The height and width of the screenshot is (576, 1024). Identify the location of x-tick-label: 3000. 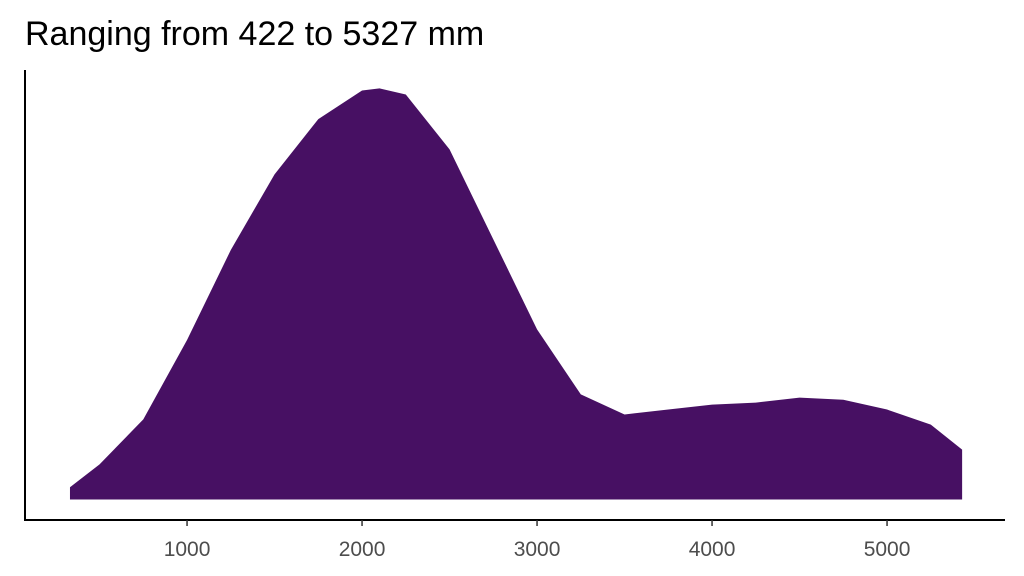
(537, 549).